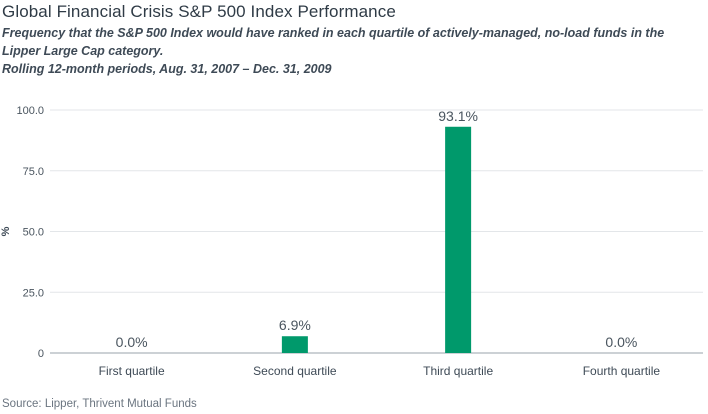 Image resolution: width=708 pixels, height=414 pixels. Describe the element at coordinates (376, 239) in the screenshot. I see `bars` at that location.